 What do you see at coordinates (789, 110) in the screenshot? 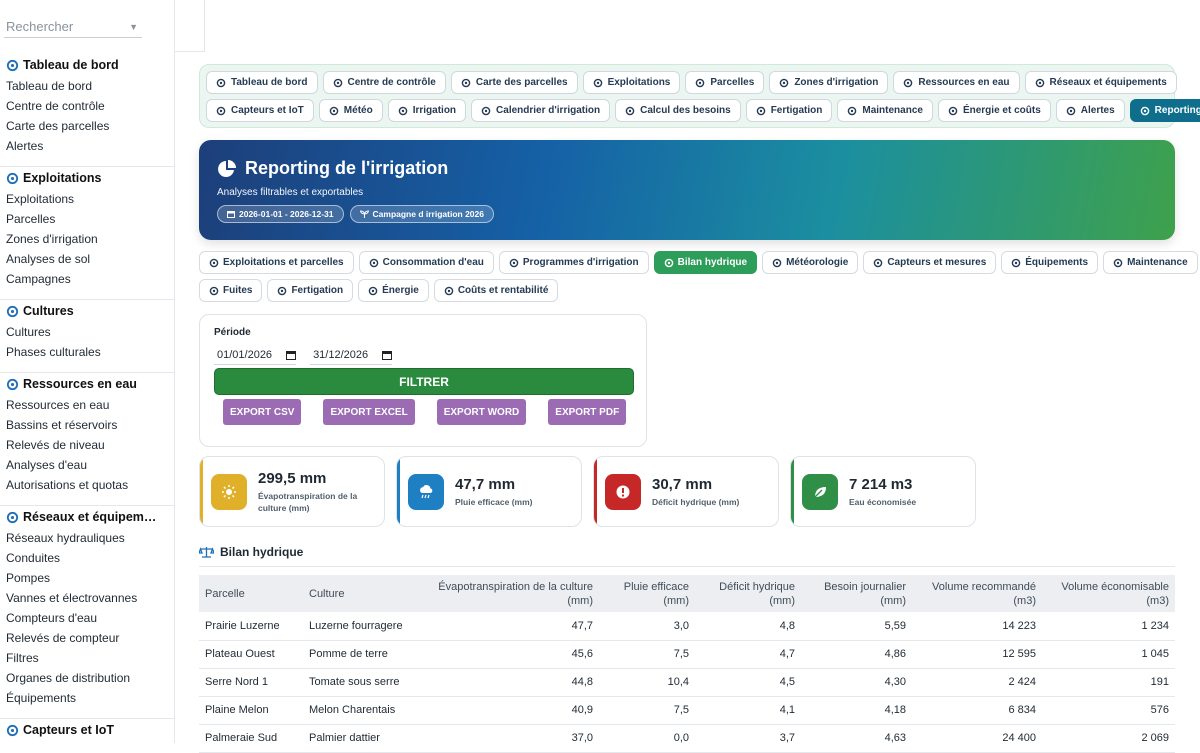
I see `nav-tab-fertigation: Fertigation` at bounding box center [789, 110].